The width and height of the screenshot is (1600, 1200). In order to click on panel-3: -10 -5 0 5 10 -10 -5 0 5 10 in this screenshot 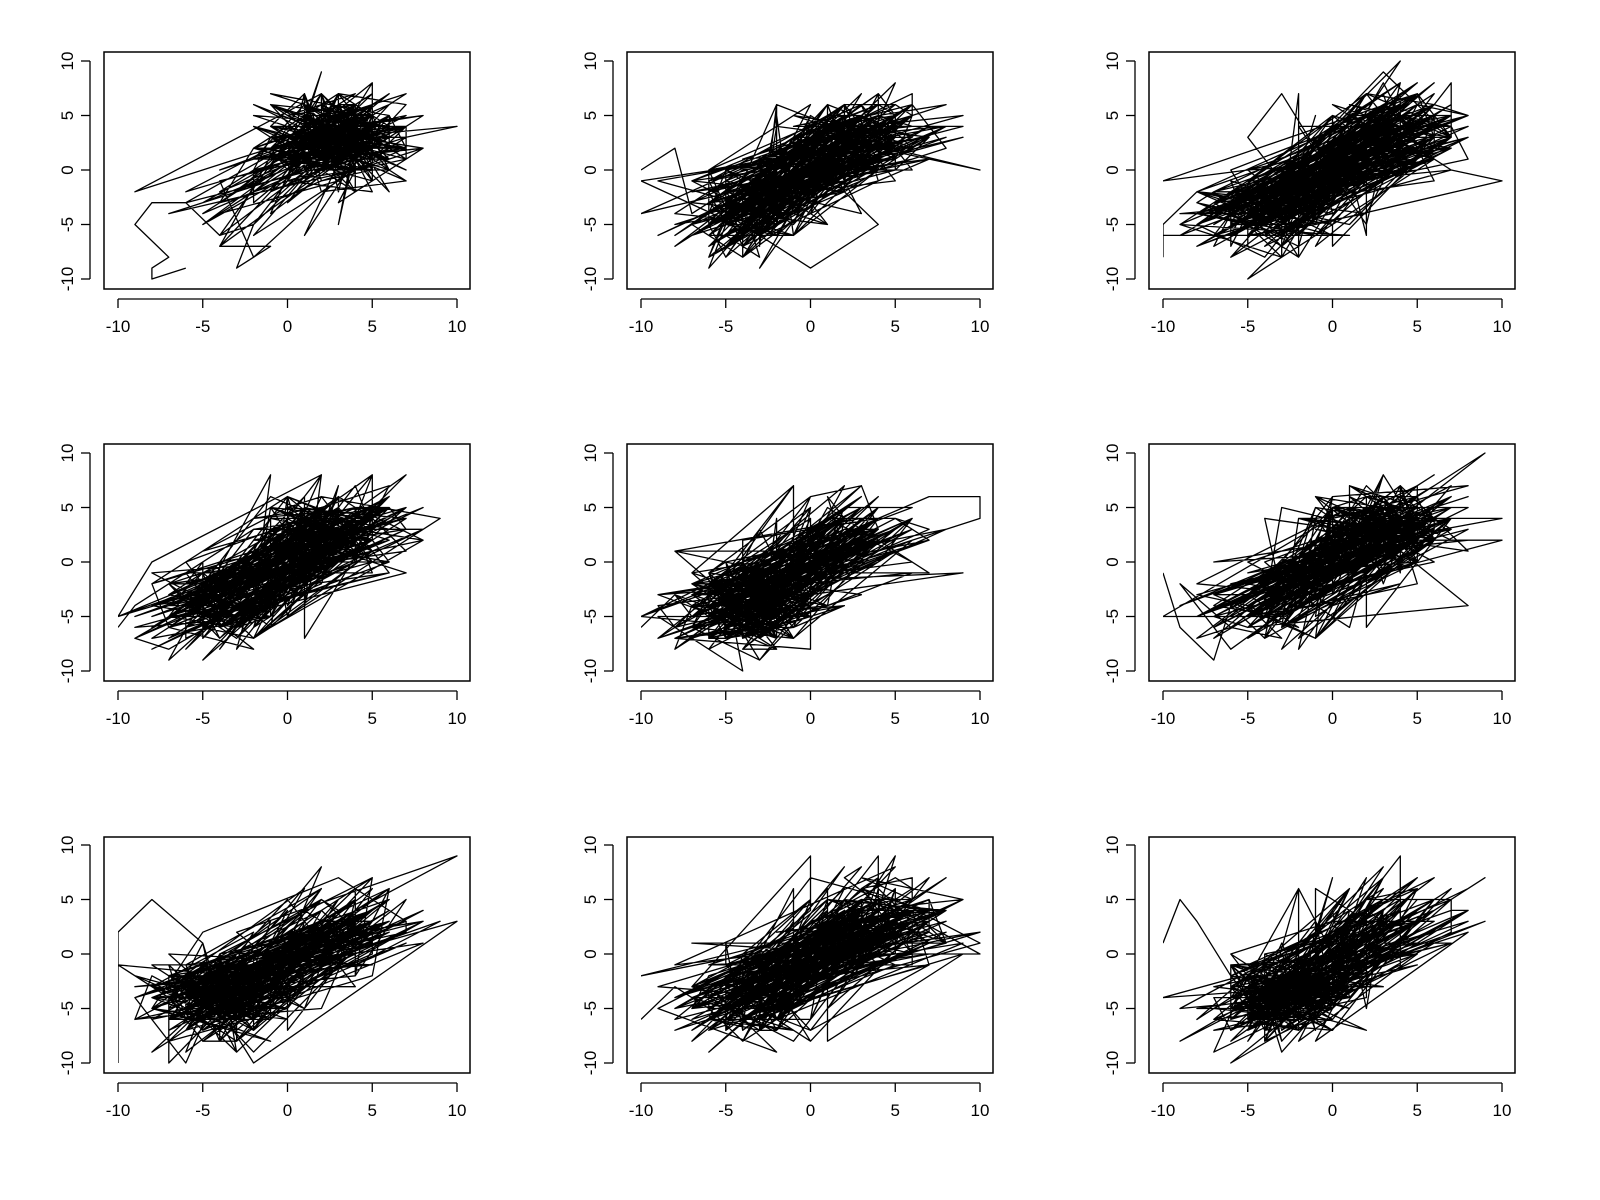, I will do `click(1309, 193)`.